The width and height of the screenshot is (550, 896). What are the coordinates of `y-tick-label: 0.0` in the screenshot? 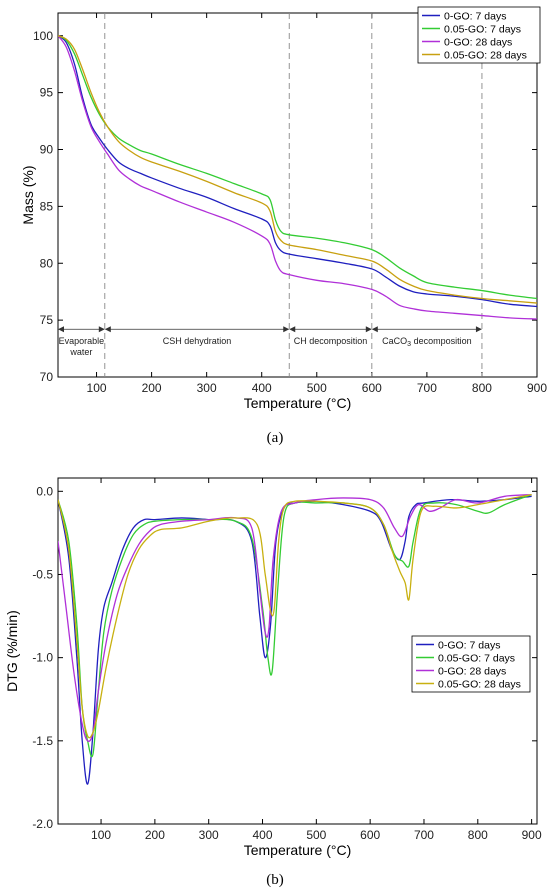 It's located at (44, 491).